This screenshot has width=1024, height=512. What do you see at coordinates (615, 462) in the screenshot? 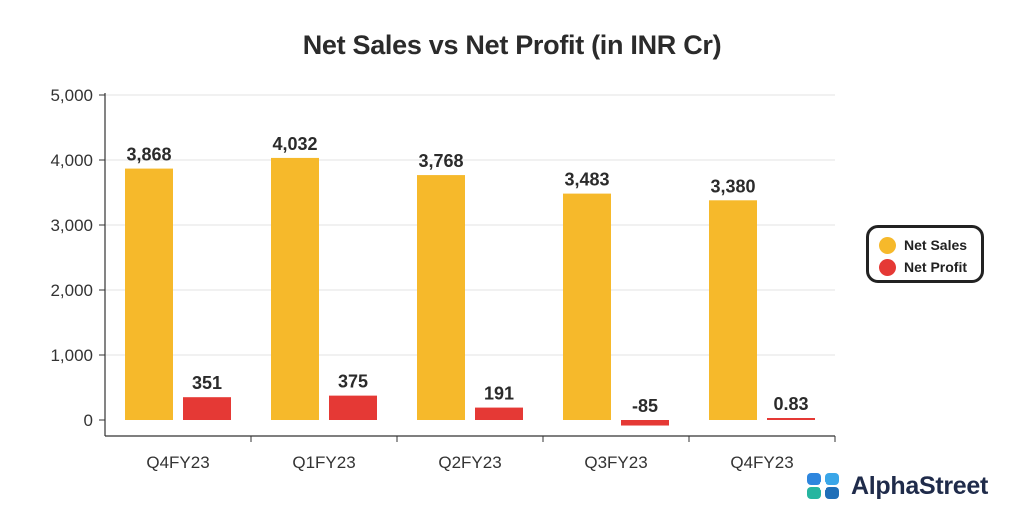
I see `x-tick-label: Q3FY23` at bounding box center [615, 462].